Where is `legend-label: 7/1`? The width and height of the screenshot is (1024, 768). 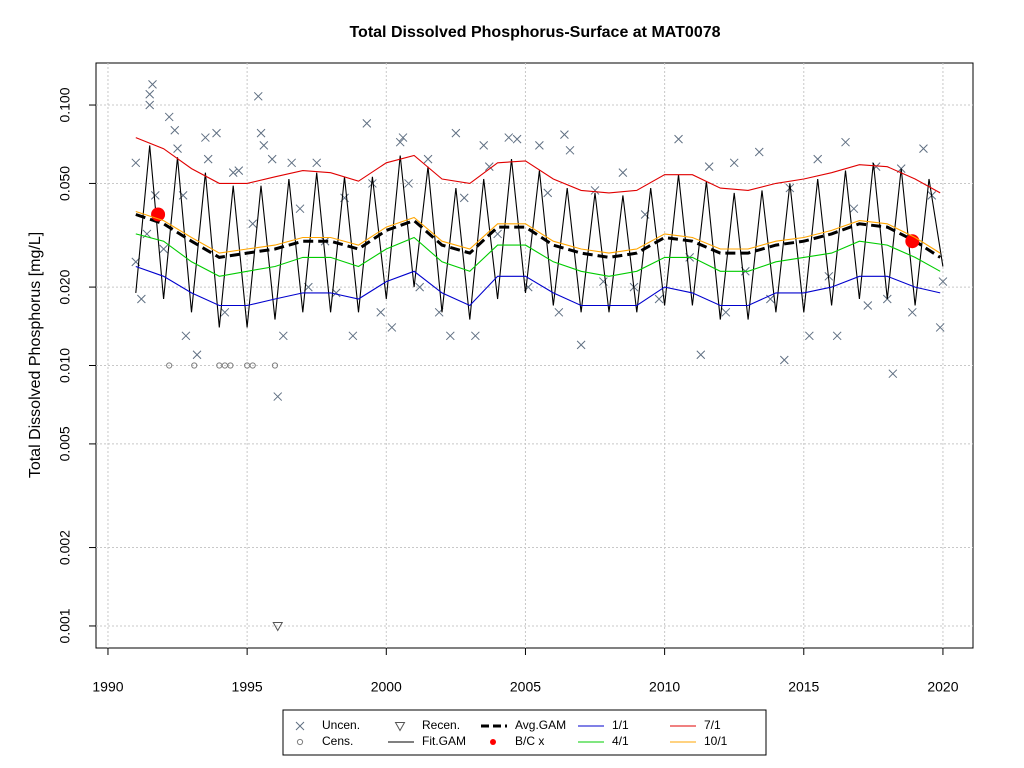
legend-label: 7/1 is located at coordinates (712, 725).